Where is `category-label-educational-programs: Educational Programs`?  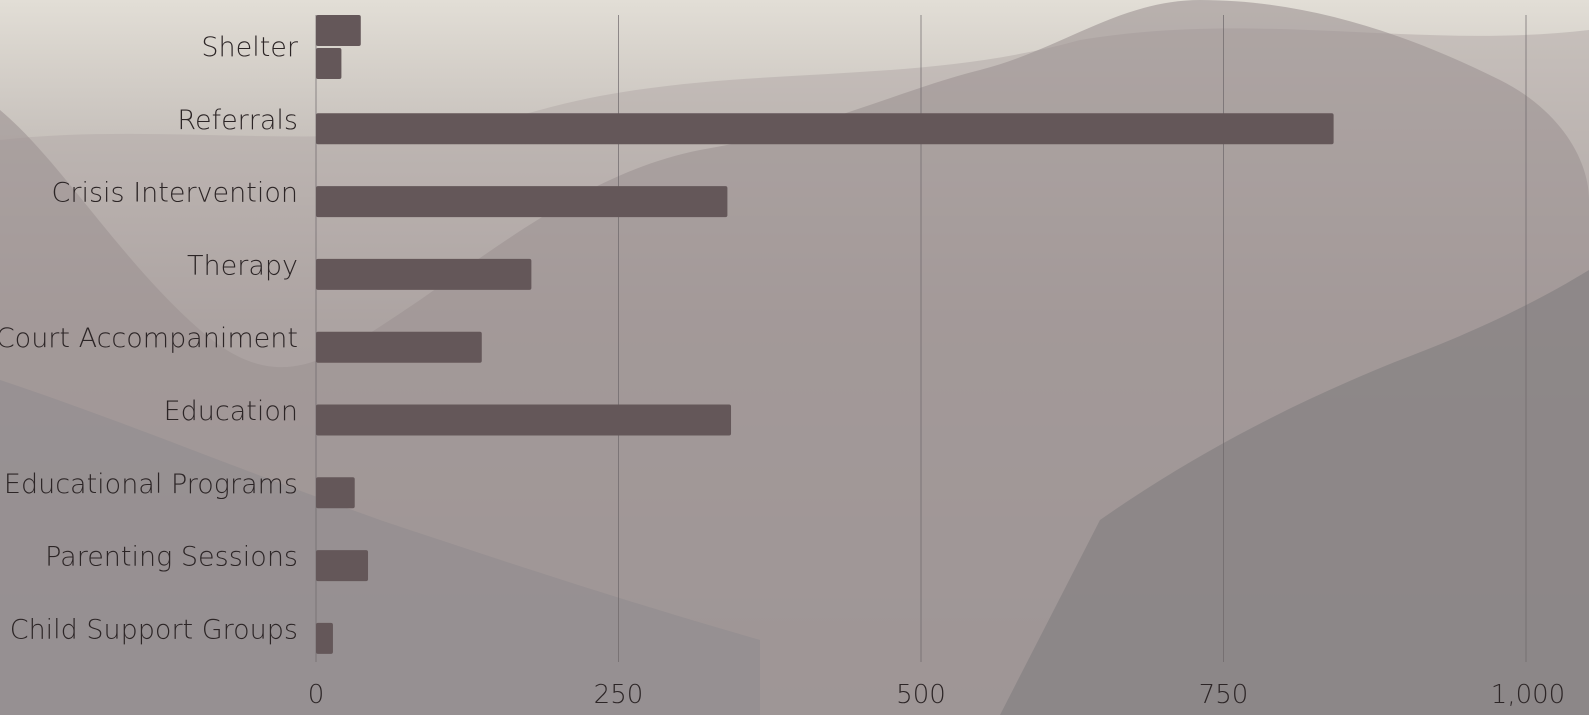 category-label-educational-programs: Educational Programs is located at coordinates (151, 484).